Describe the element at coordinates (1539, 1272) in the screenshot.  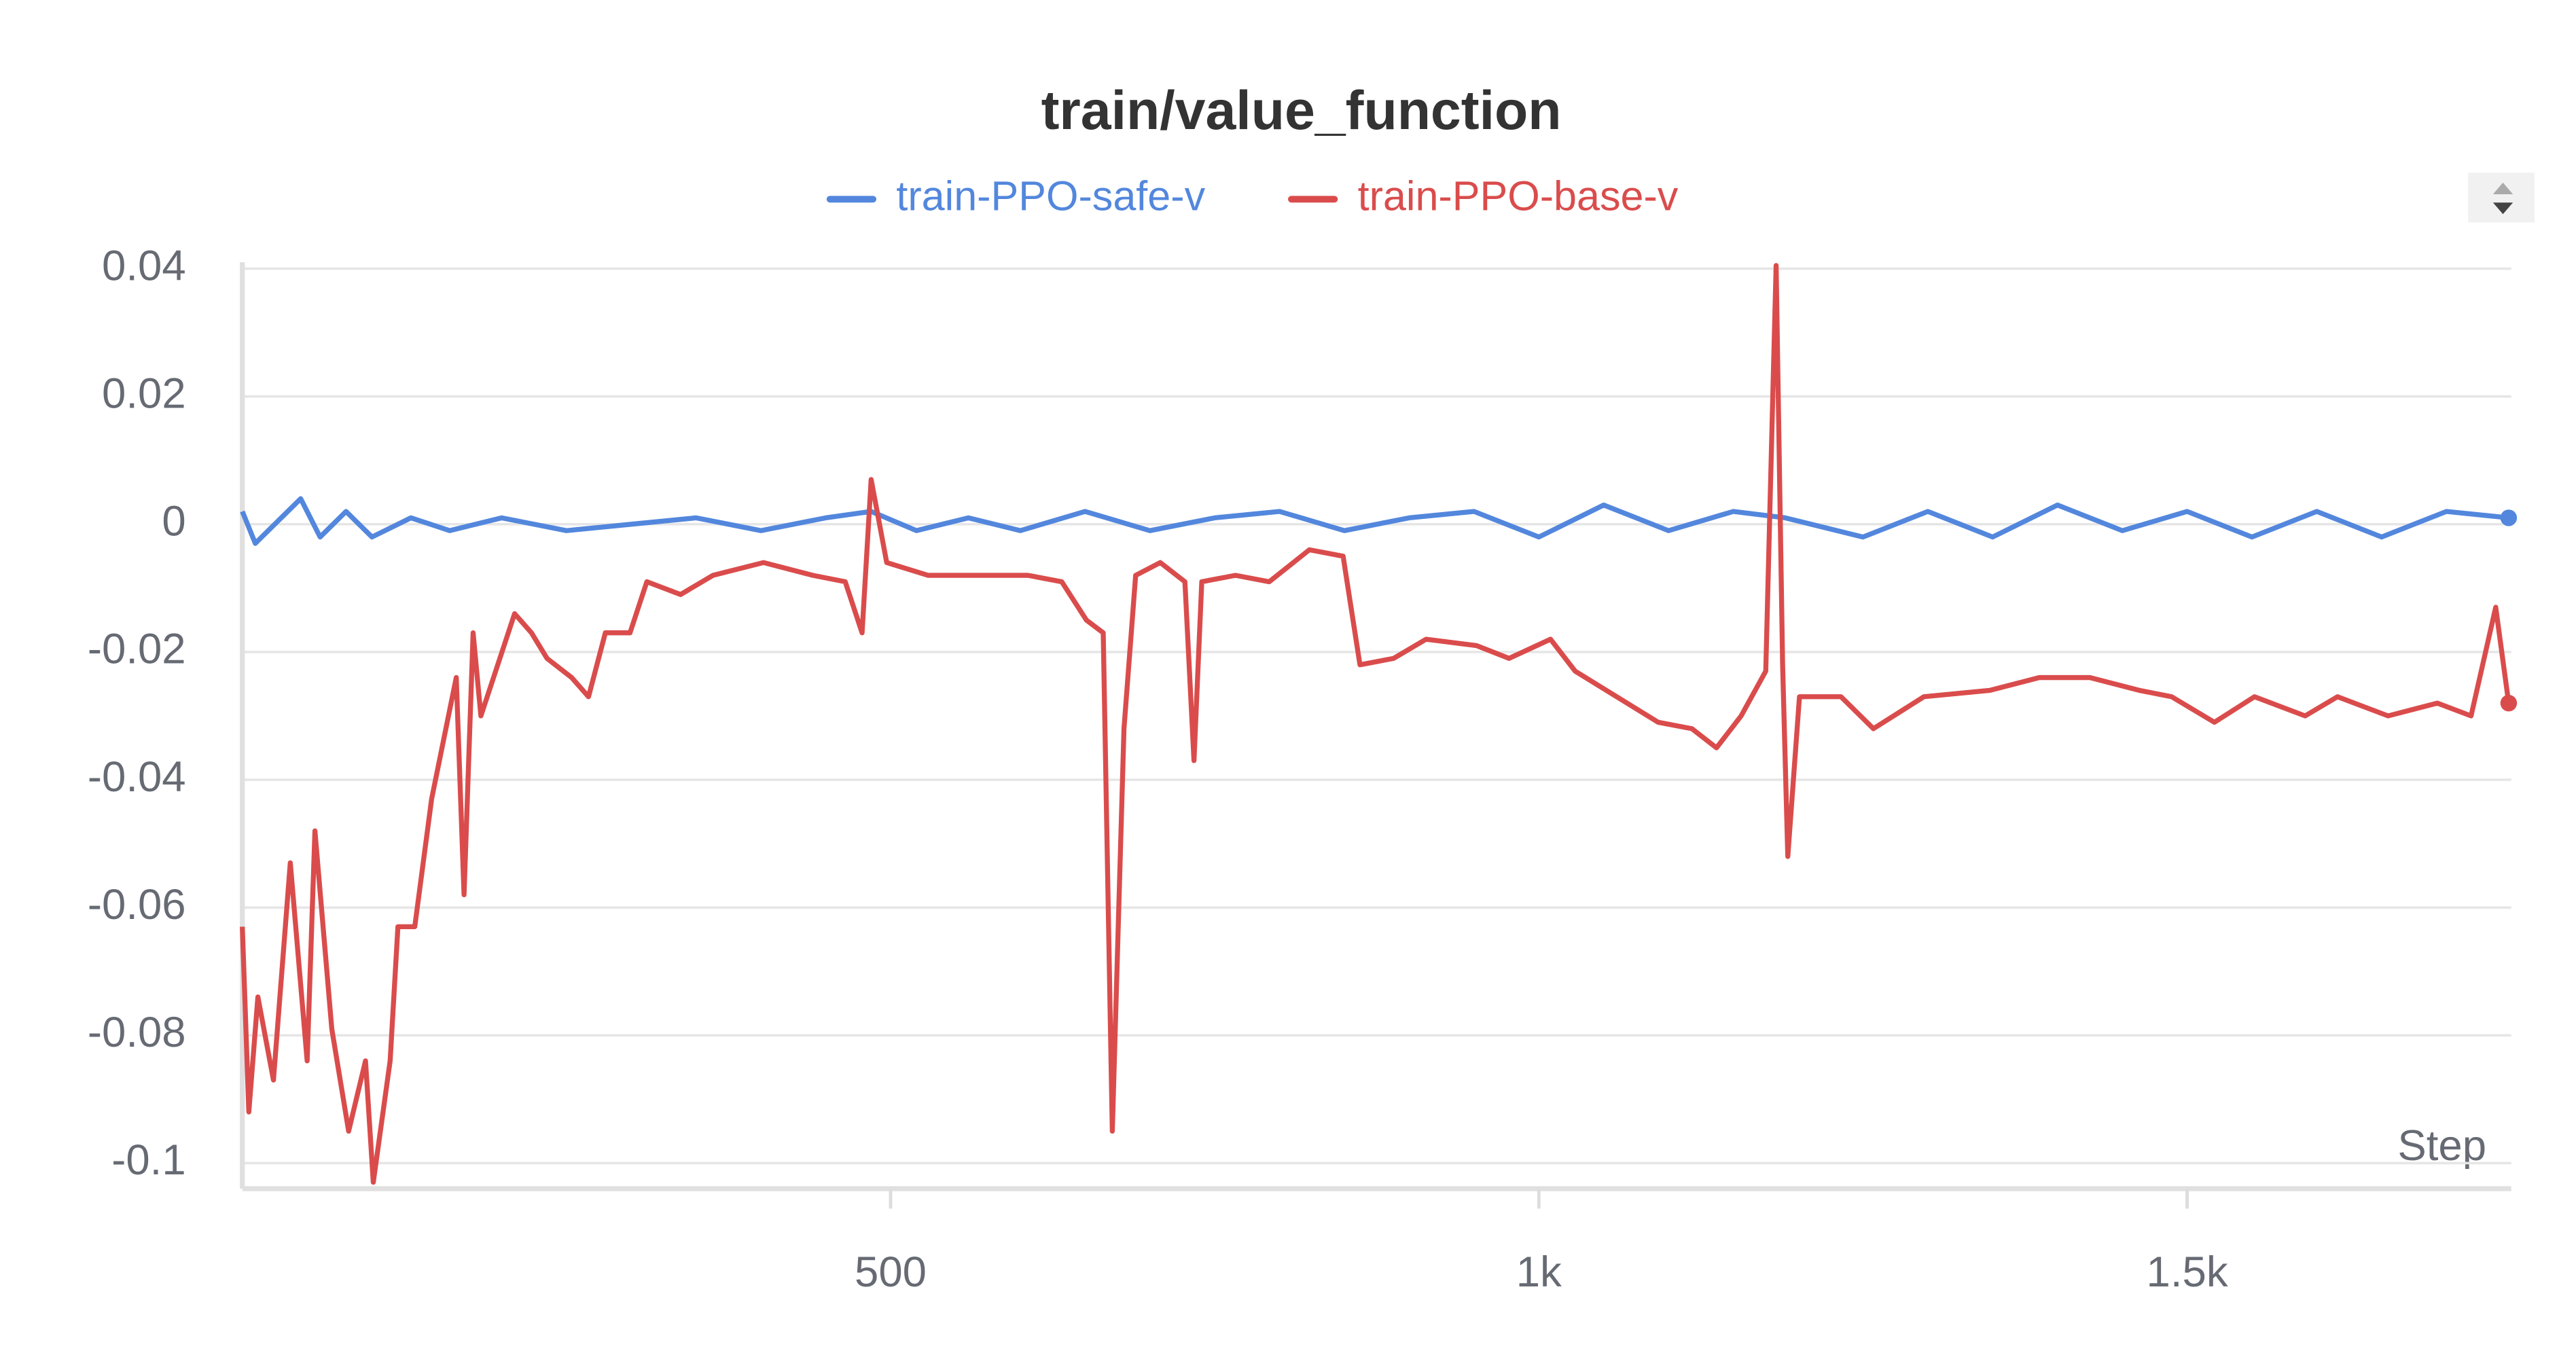
I see `x-tick-label: 1k` at that location.